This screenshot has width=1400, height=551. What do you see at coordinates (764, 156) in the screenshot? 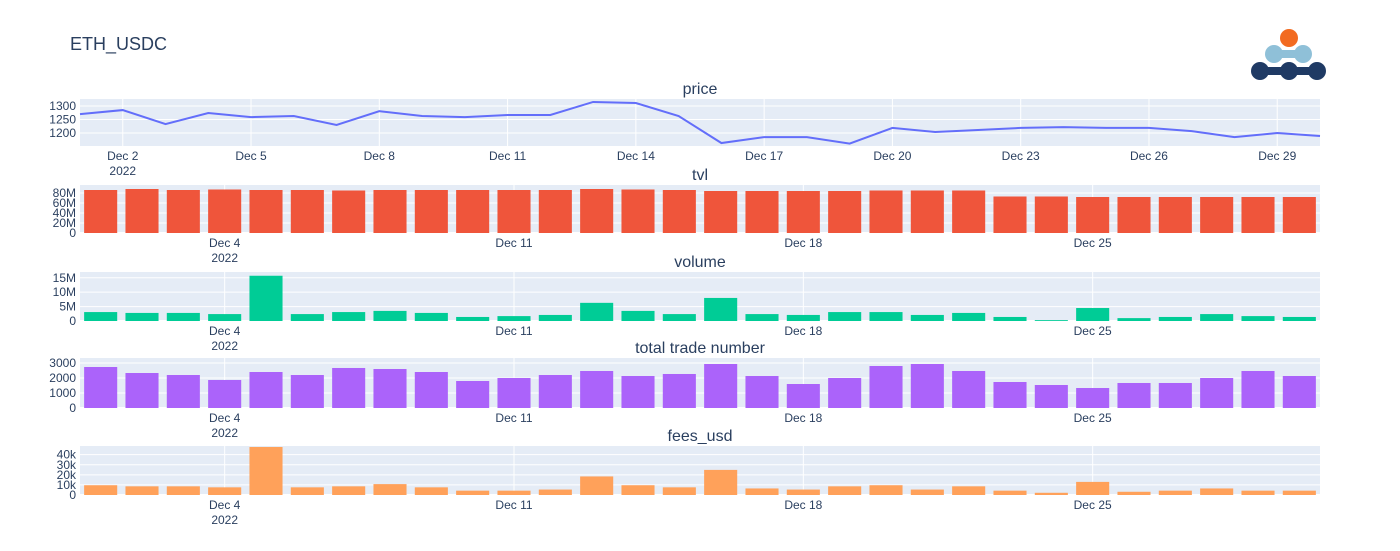
I see `x-tick-label: Dec 17` at bounding box center [764, 156].